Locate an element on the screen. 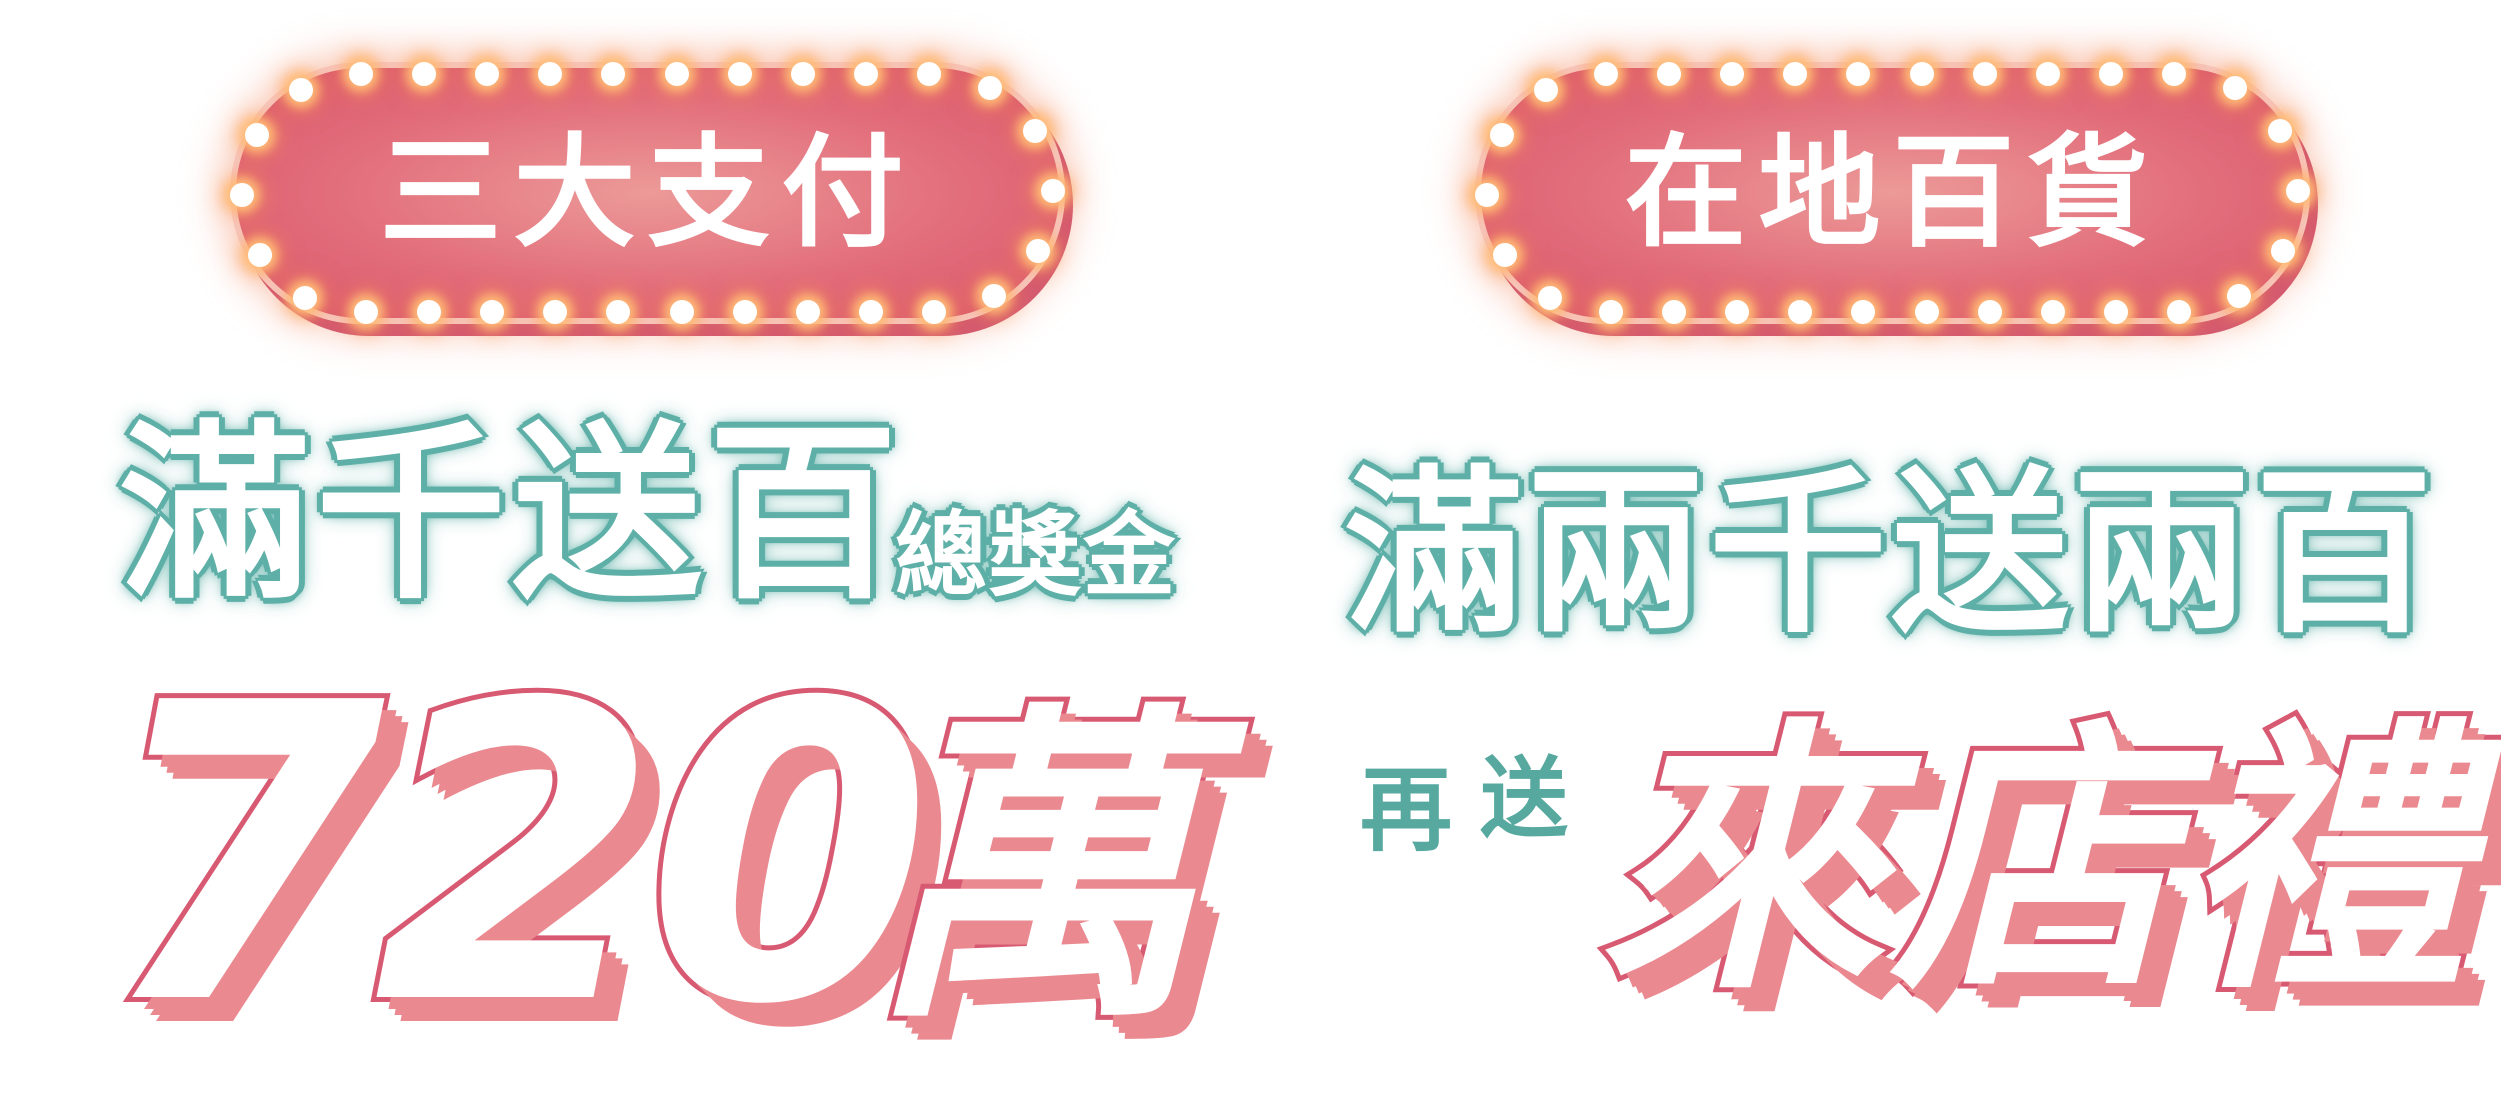 Image resolution: width=2501 pixels, height=1120 pixels. marquee-sign-text: 三大支付 is located at coordinates (647, 193).